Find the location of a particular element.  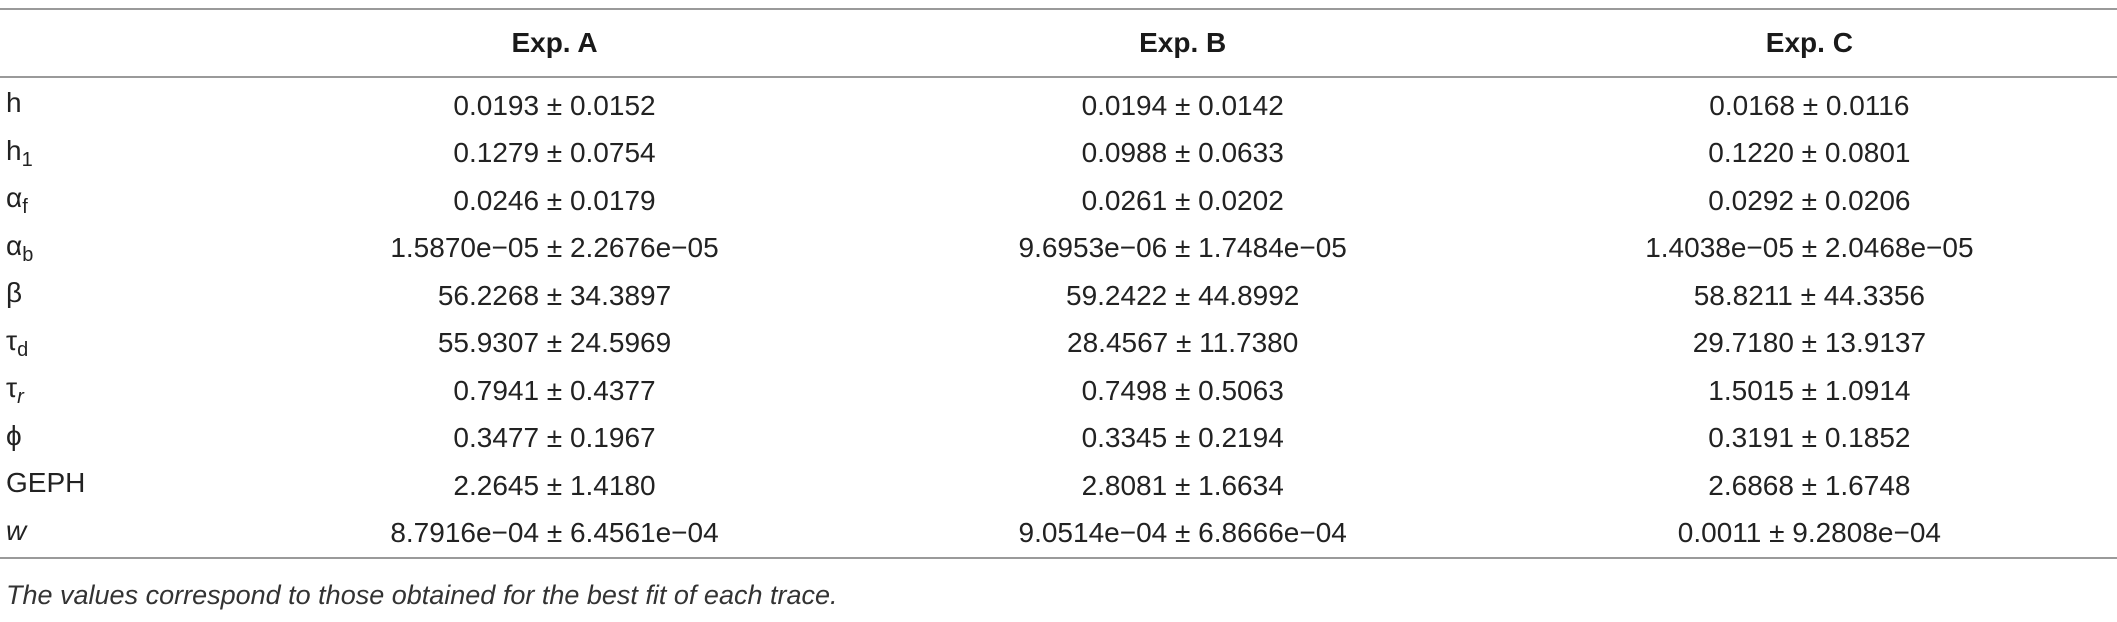

value-cell-exp-a: 0.3477 ± 0.1967 is located at coordinates (554, 438).